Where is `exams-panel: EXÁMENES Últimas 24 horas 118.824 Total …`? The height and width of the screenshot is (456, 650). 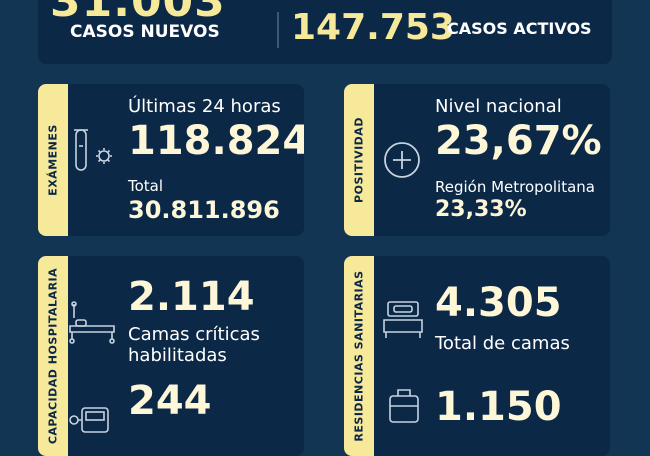
exams-panel: EXÁMENES Últimas 24 horas 118.824 Total … is located at coordinates (171, 160).